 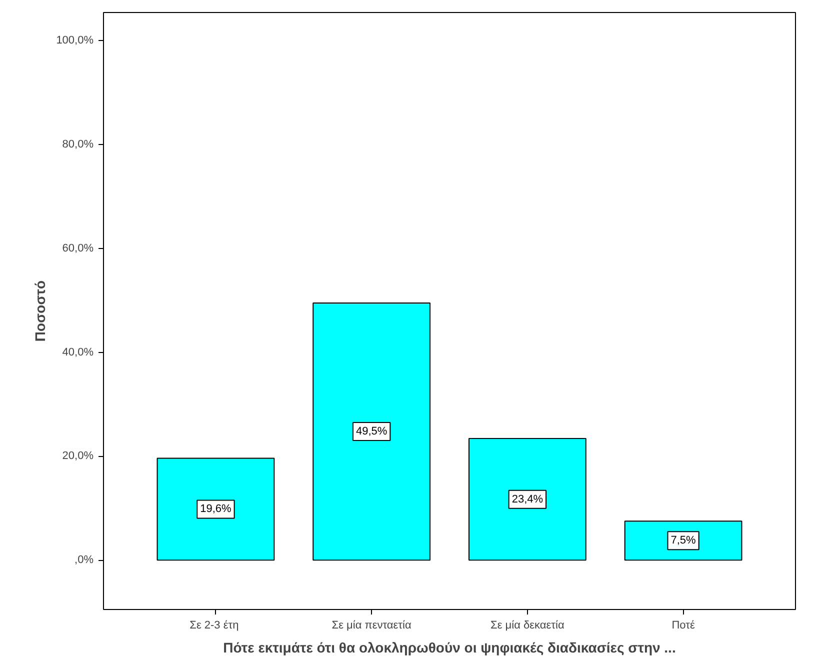 I want to click on y-axis-title: Ποσοστό, so click(x=40, y=311).